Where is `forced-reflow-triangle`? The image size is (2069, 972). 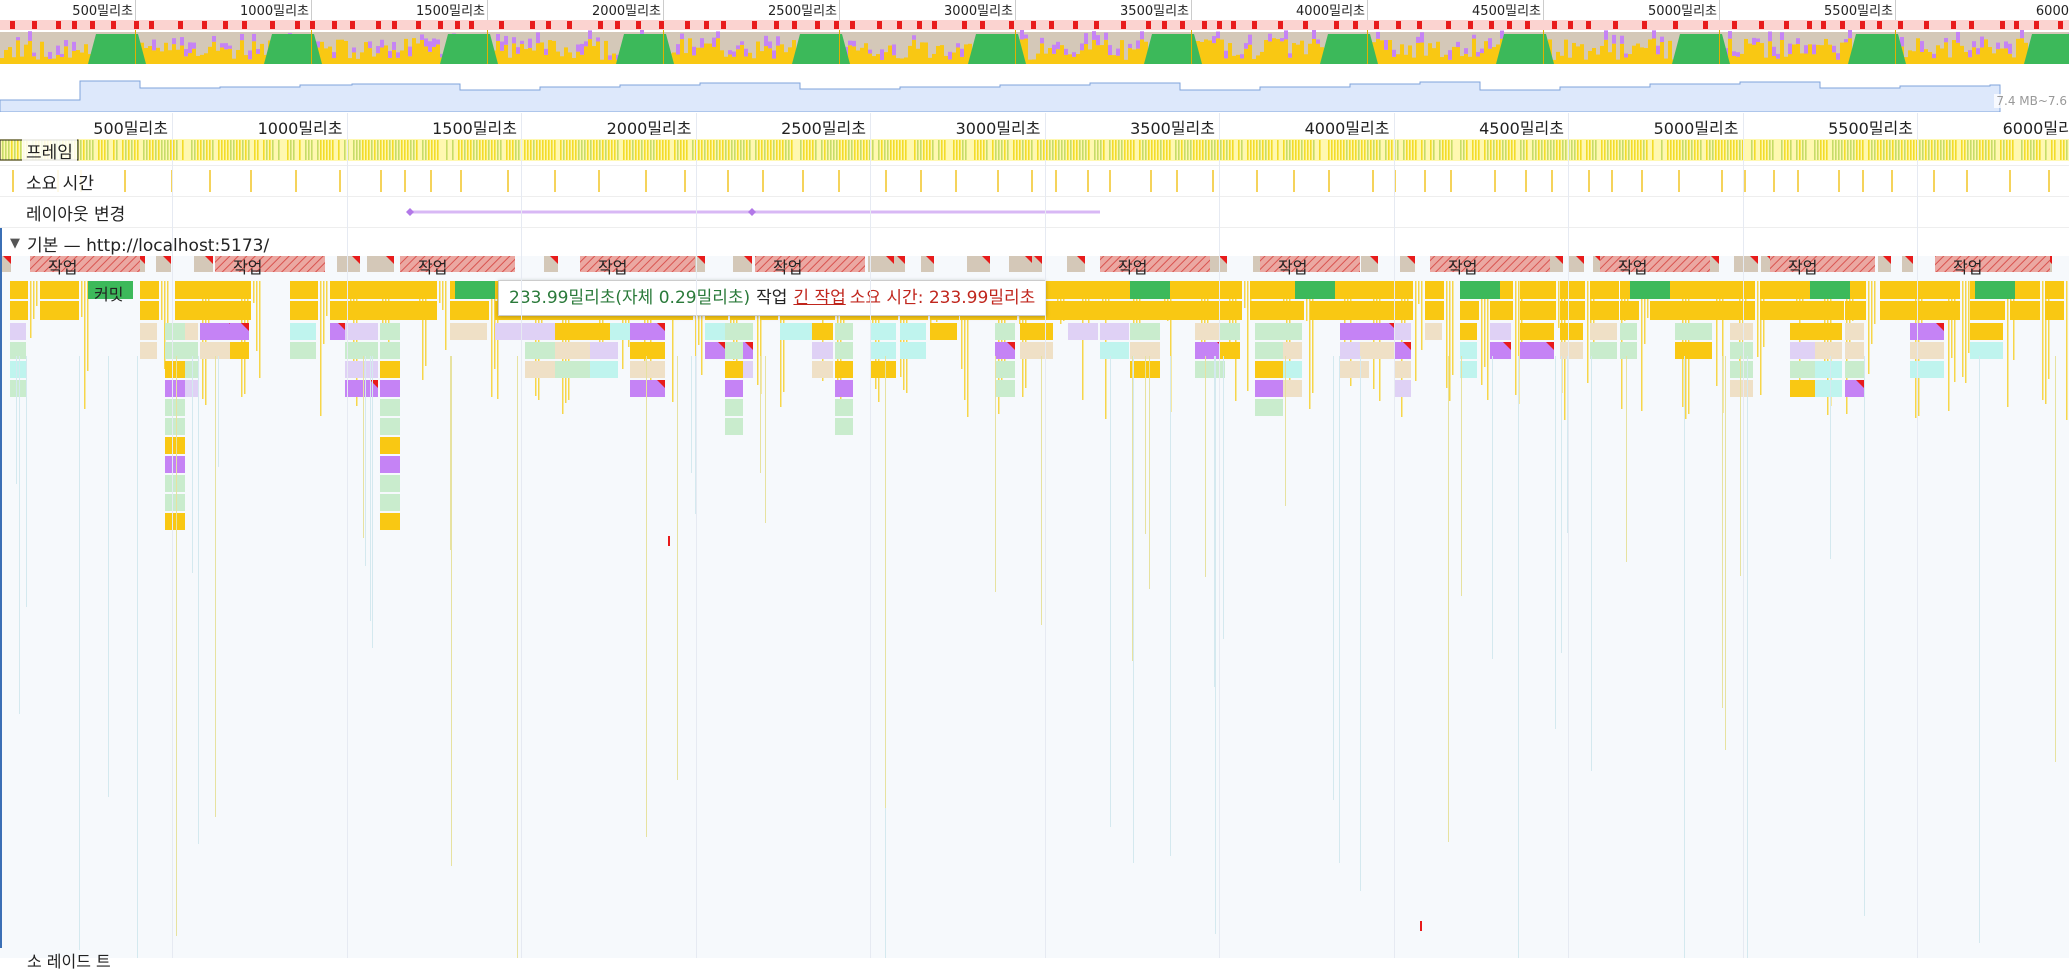
forced-reflow-triangle is located at coordinates (749, 346).